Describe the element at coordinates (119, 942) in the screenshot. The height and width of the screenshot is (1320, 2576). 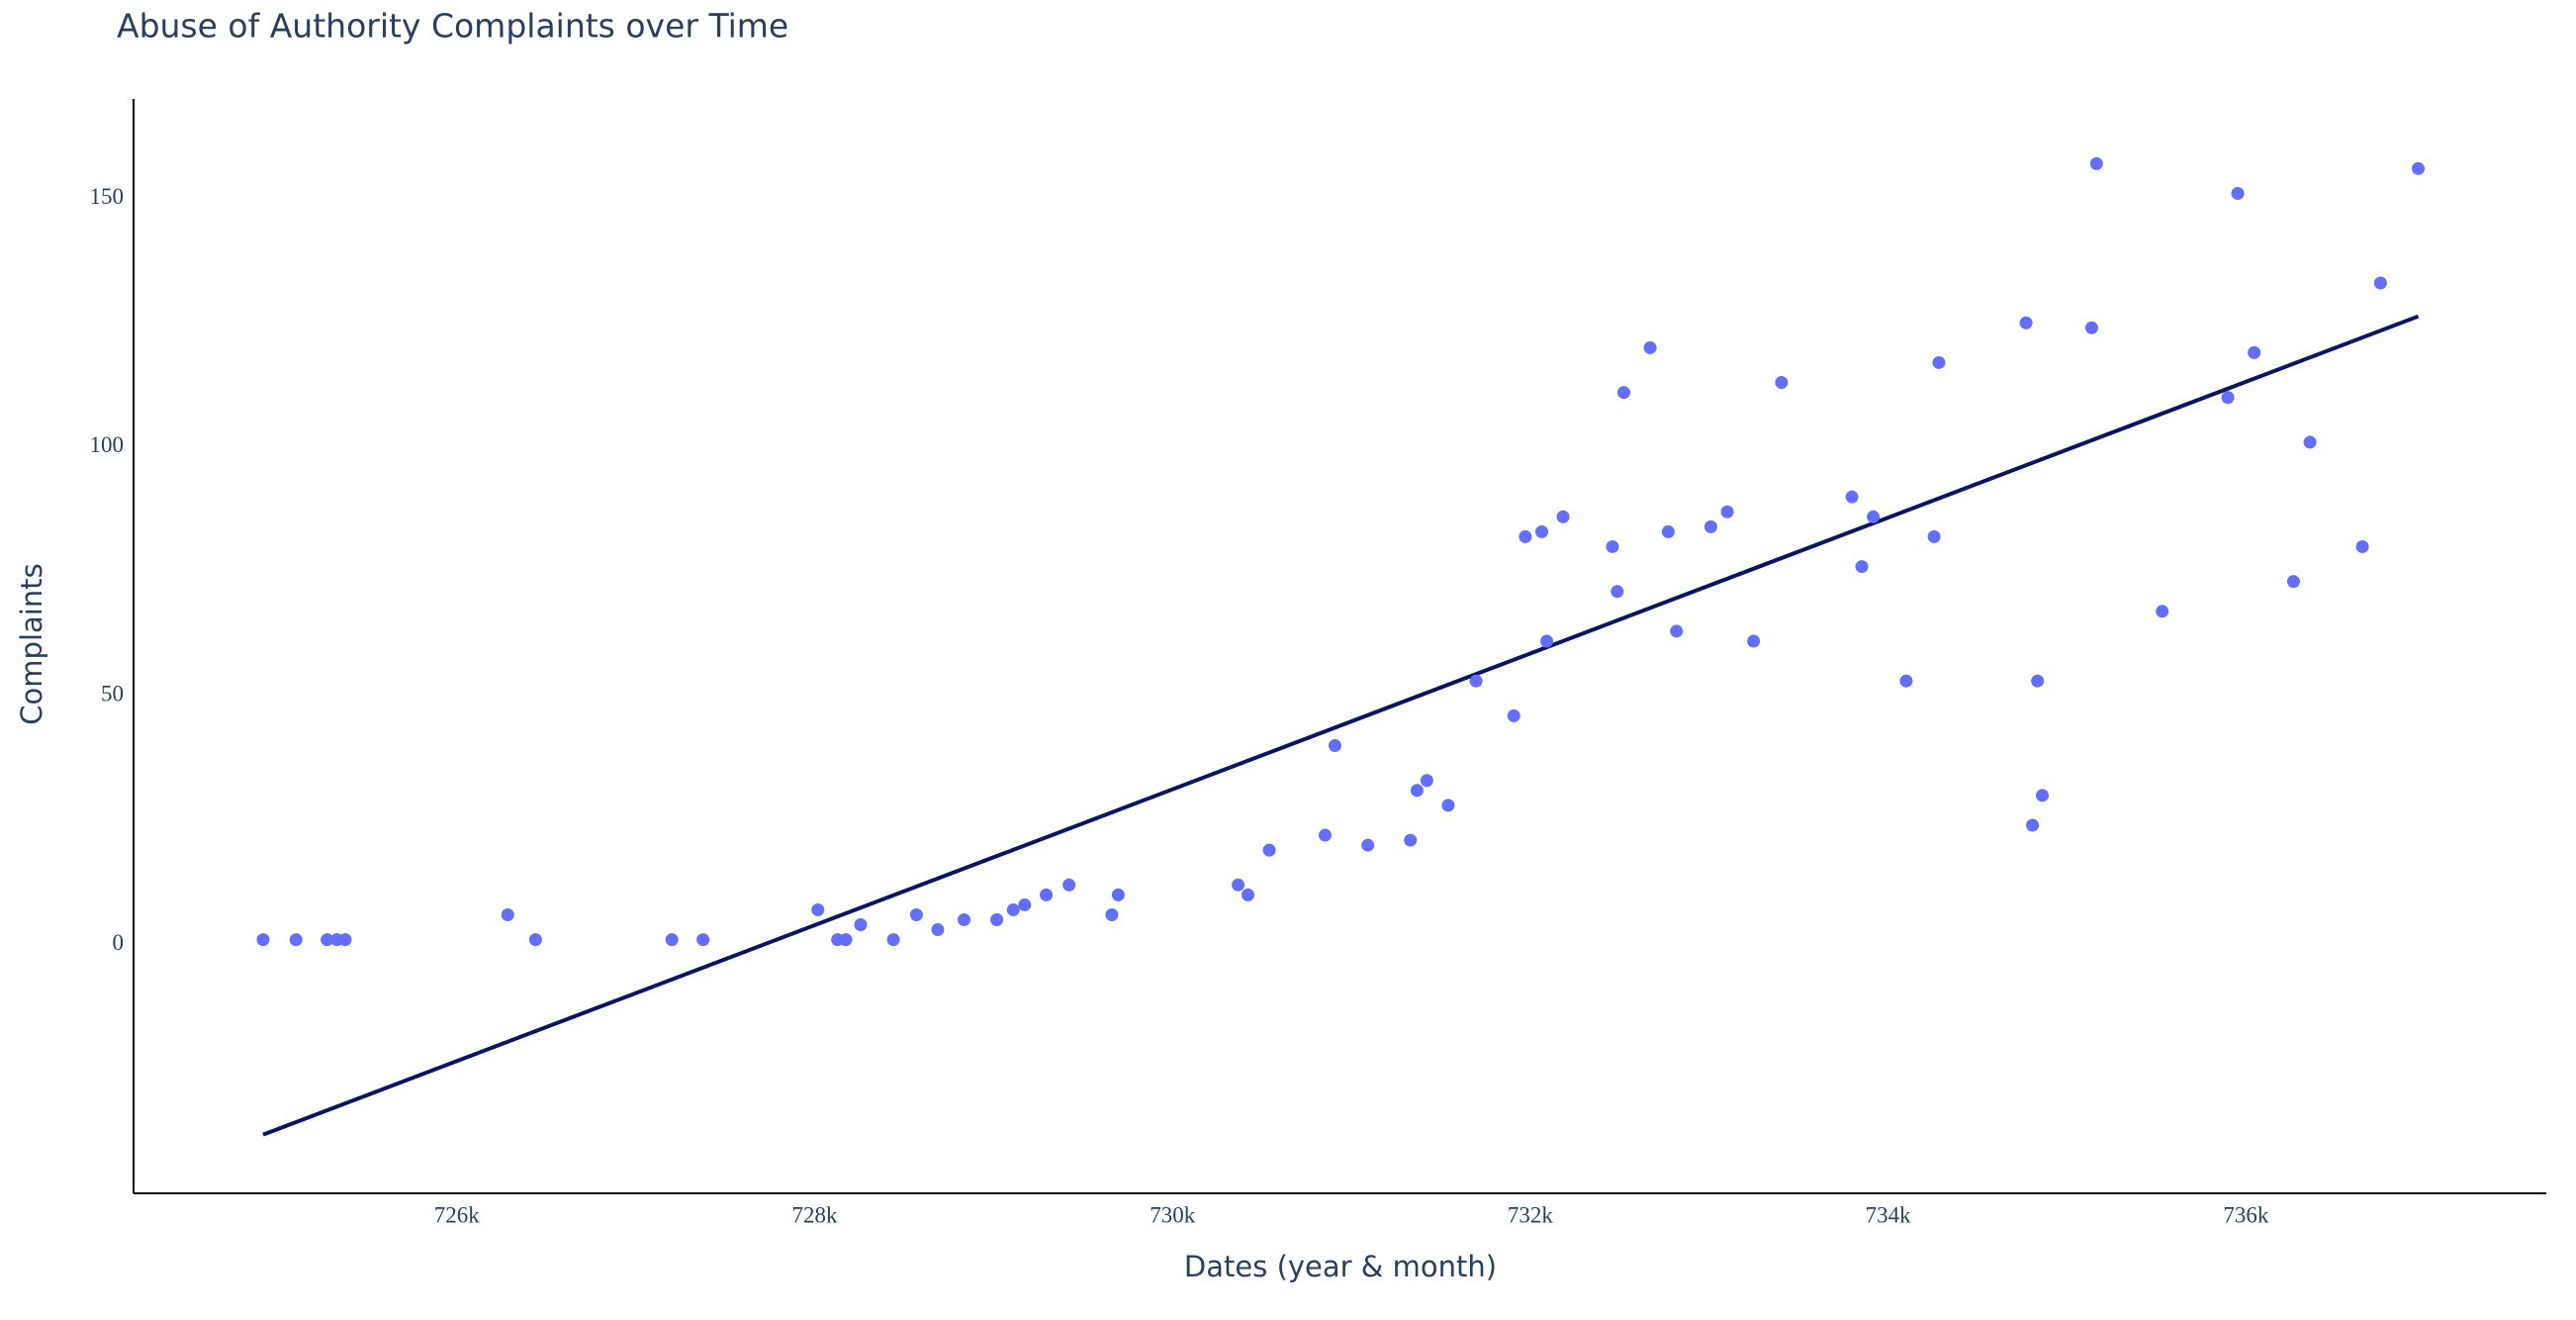
I see `y-tick-label: 0` at that location.